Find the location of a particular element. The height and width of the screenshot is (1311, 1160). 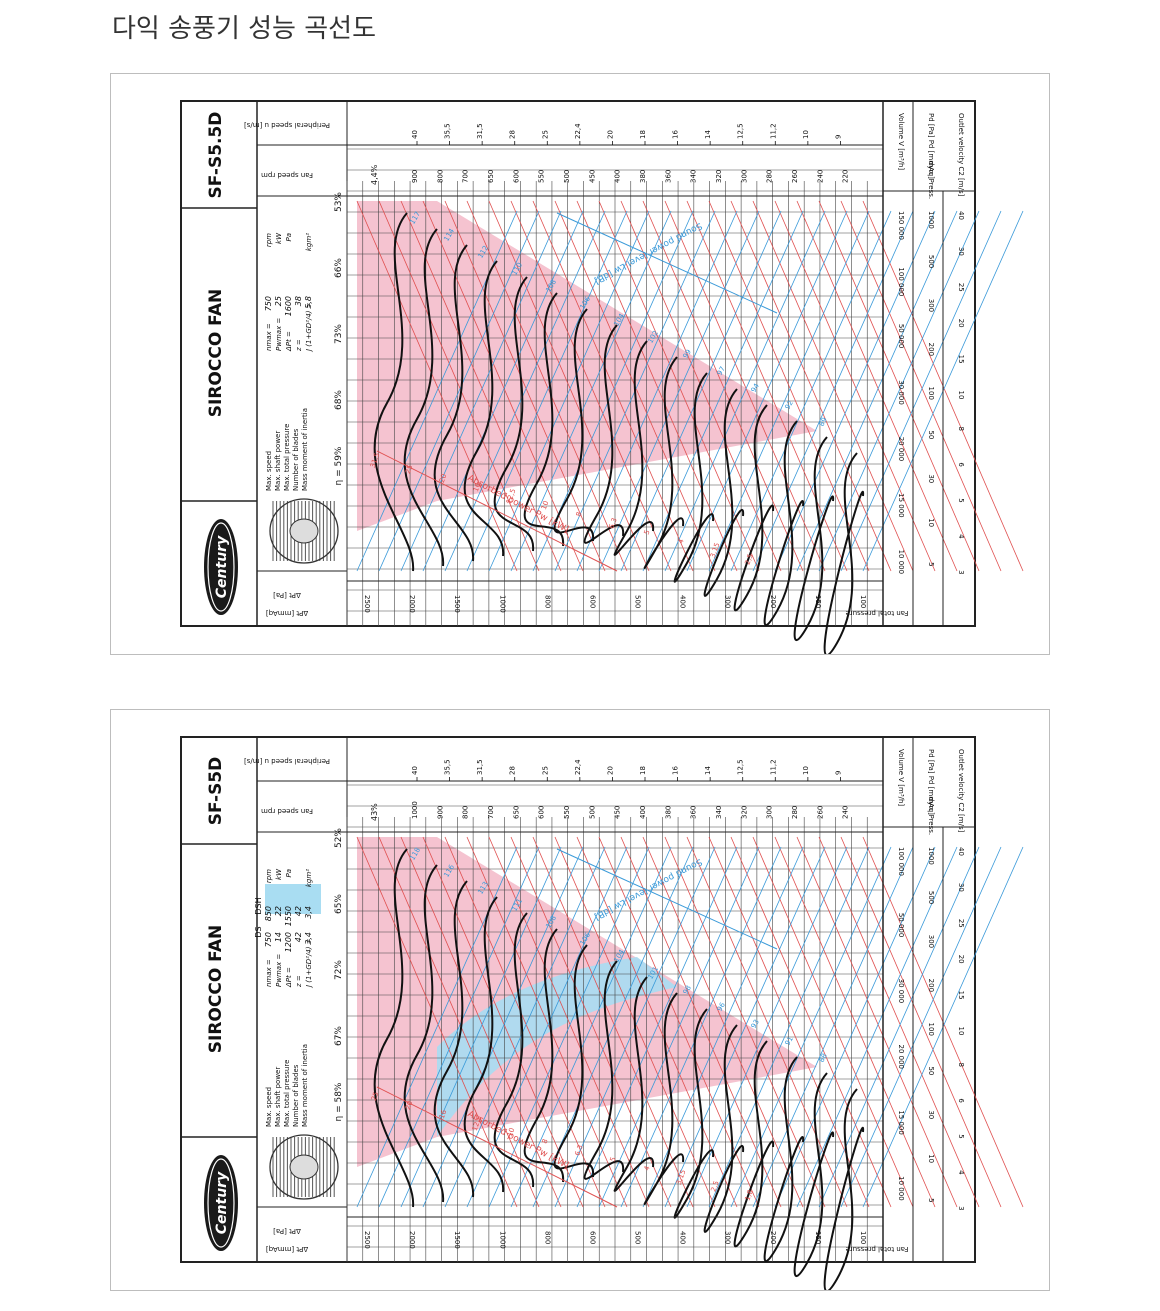

volume-tick: 15 000 is located at coordinates (901, 505).